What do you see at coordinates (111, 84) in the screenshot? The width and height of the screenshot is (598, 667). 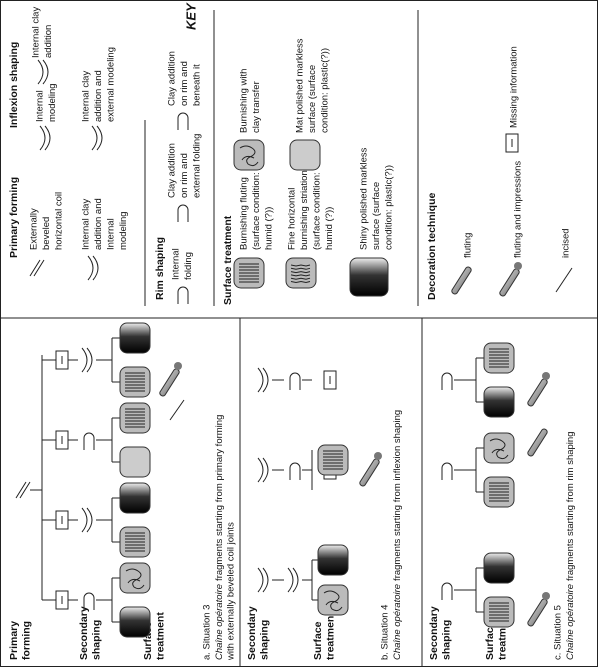 I see `label-line: external modeling` at bounding box center [111, 84].